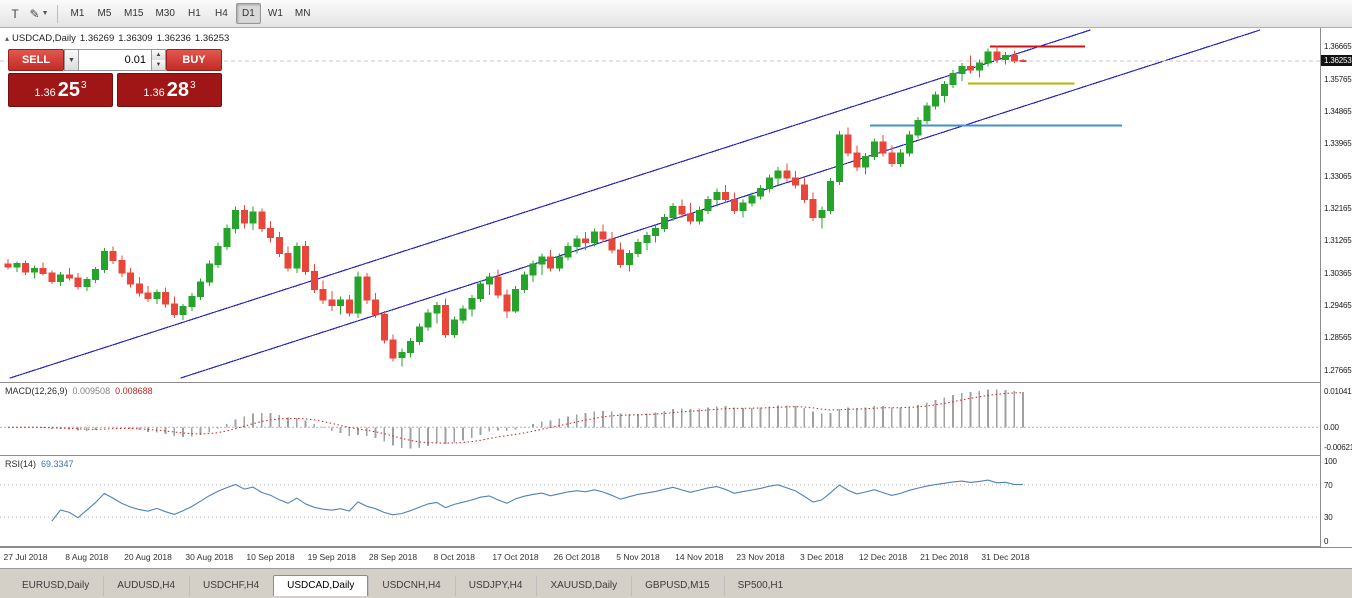 The height and width of the screenshot is (598, 1352). What do you see at coordinates (1338, 144) in the screenshot?
I see `price-tick: 1.33965` at bounding box center [1338, 144].